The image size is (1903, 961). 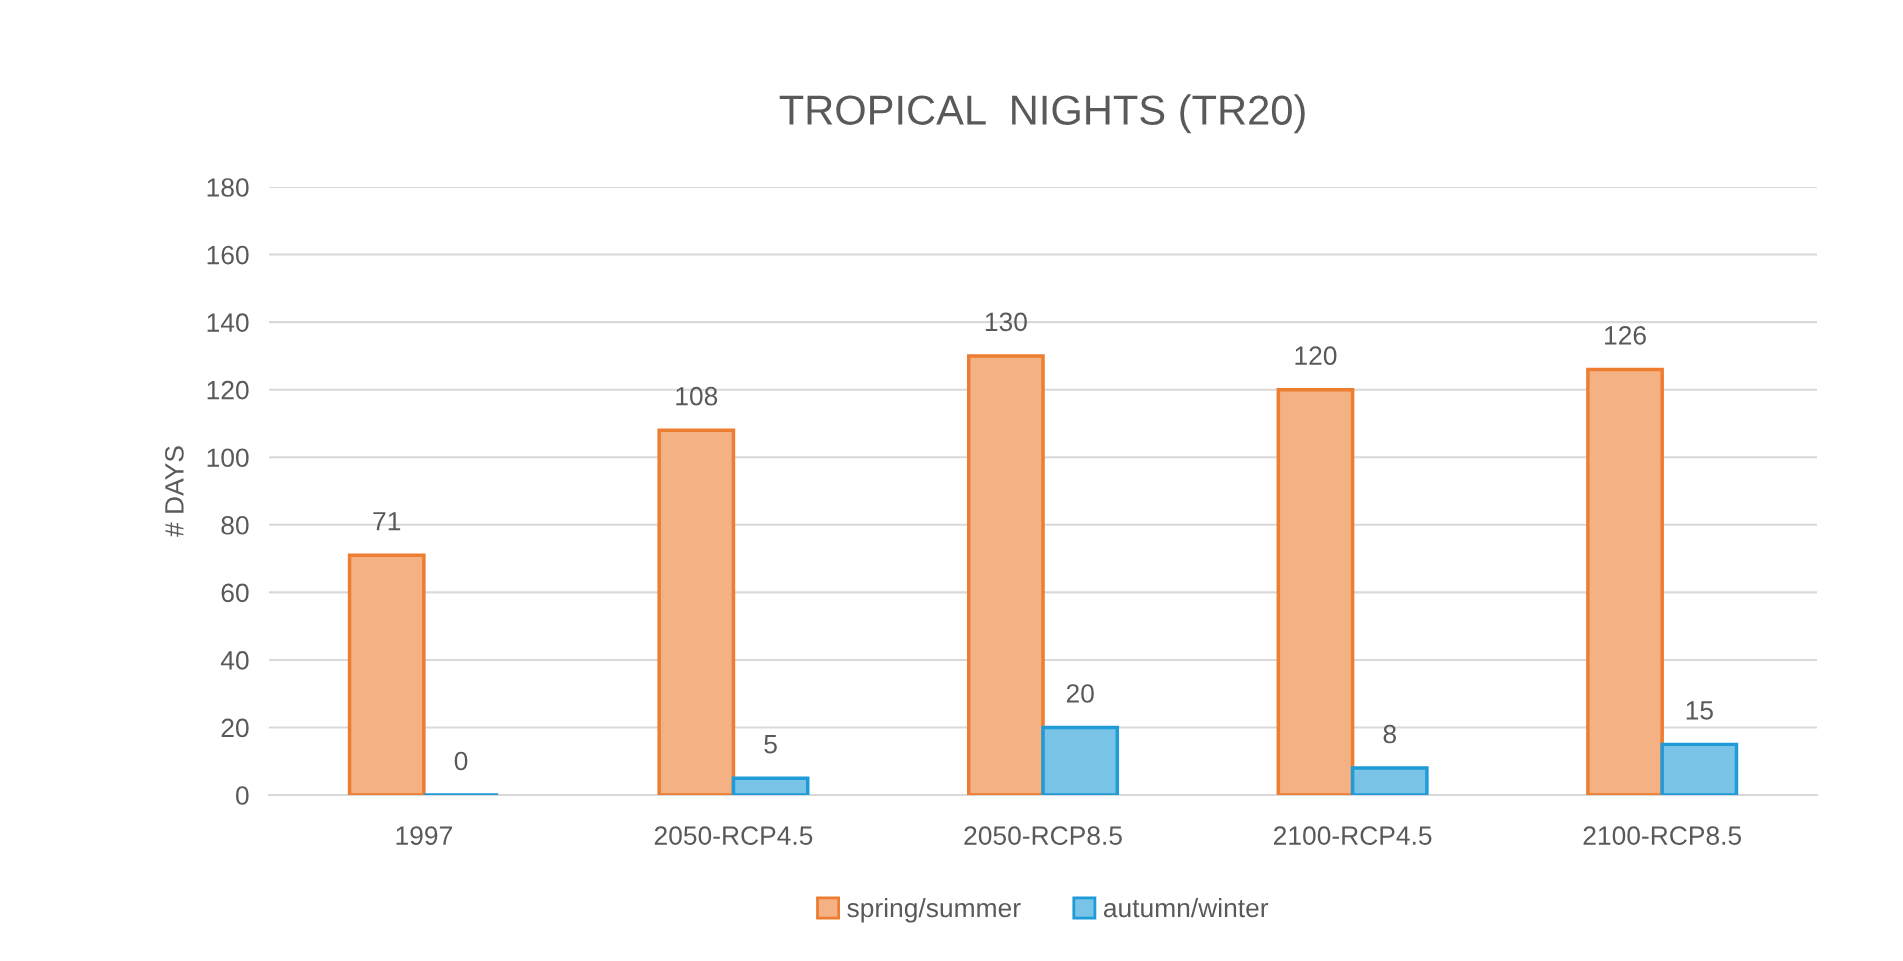 I want to click on data-label: 126, so click(x=1625, y=335).